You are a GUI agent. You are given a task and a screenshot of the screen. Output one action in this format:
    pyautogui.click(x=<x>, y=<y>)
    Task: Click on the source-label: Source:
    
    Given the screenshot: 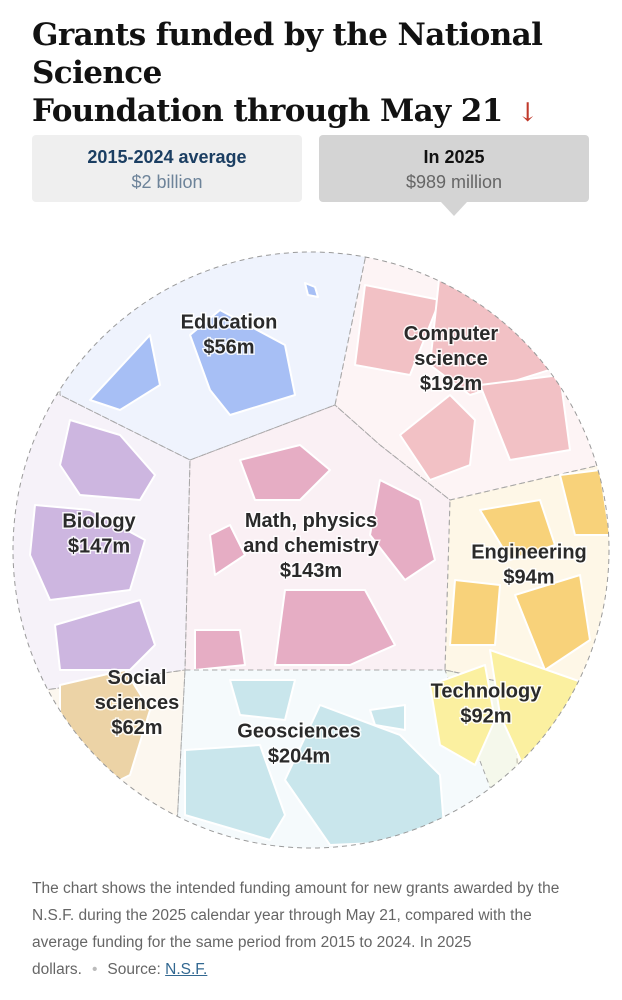 What is the action you would take?
    pyautogui.click(x=134, y=969)
    